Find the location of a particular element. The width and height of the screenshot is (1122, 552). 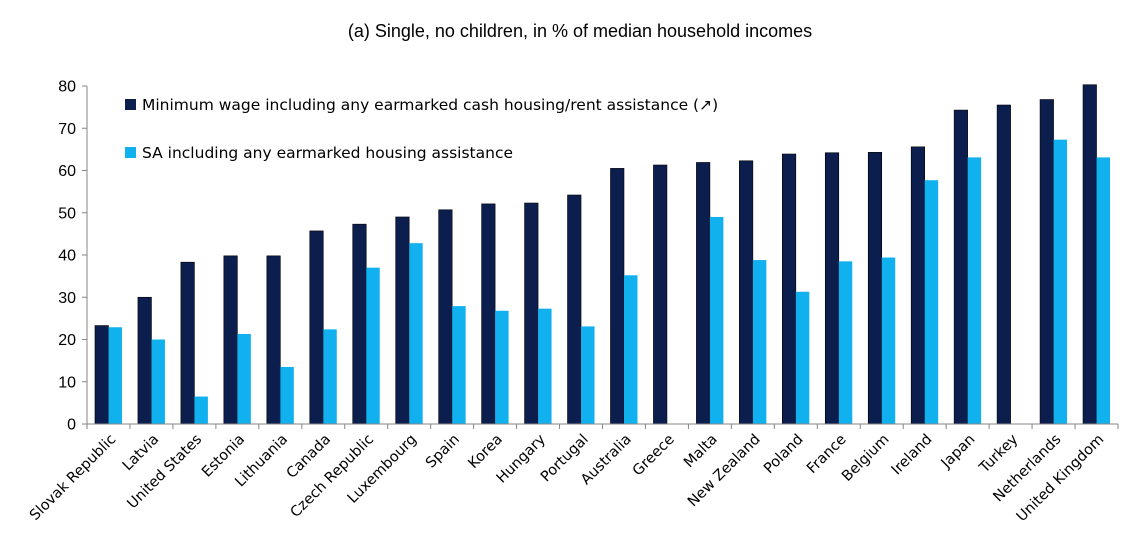

x-tick-label: Poland is located at coordinates (784, 455).